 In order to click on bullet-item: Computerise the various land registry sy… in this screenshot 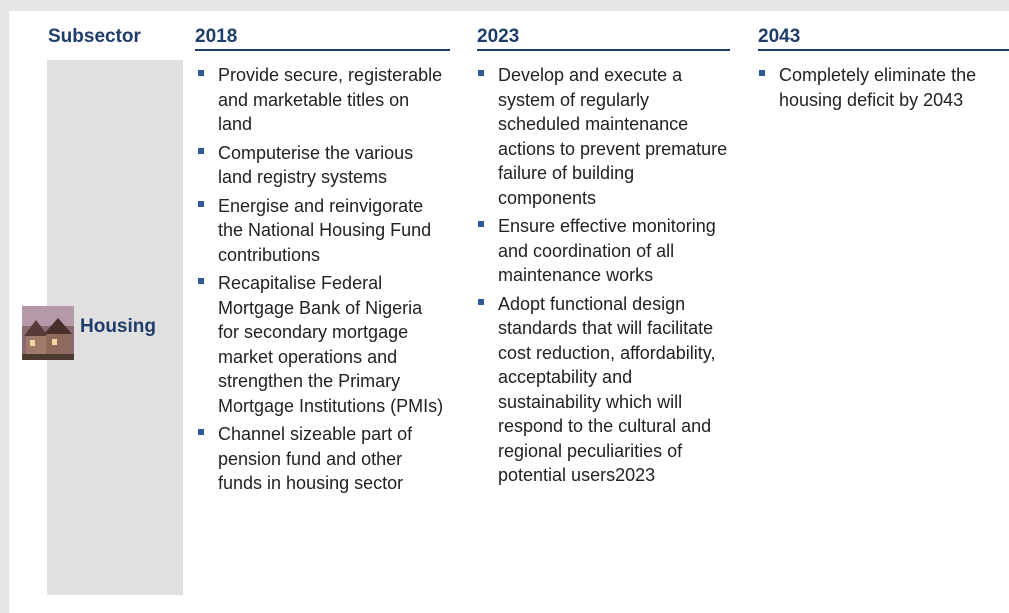, I will do `click(321, 165)`.